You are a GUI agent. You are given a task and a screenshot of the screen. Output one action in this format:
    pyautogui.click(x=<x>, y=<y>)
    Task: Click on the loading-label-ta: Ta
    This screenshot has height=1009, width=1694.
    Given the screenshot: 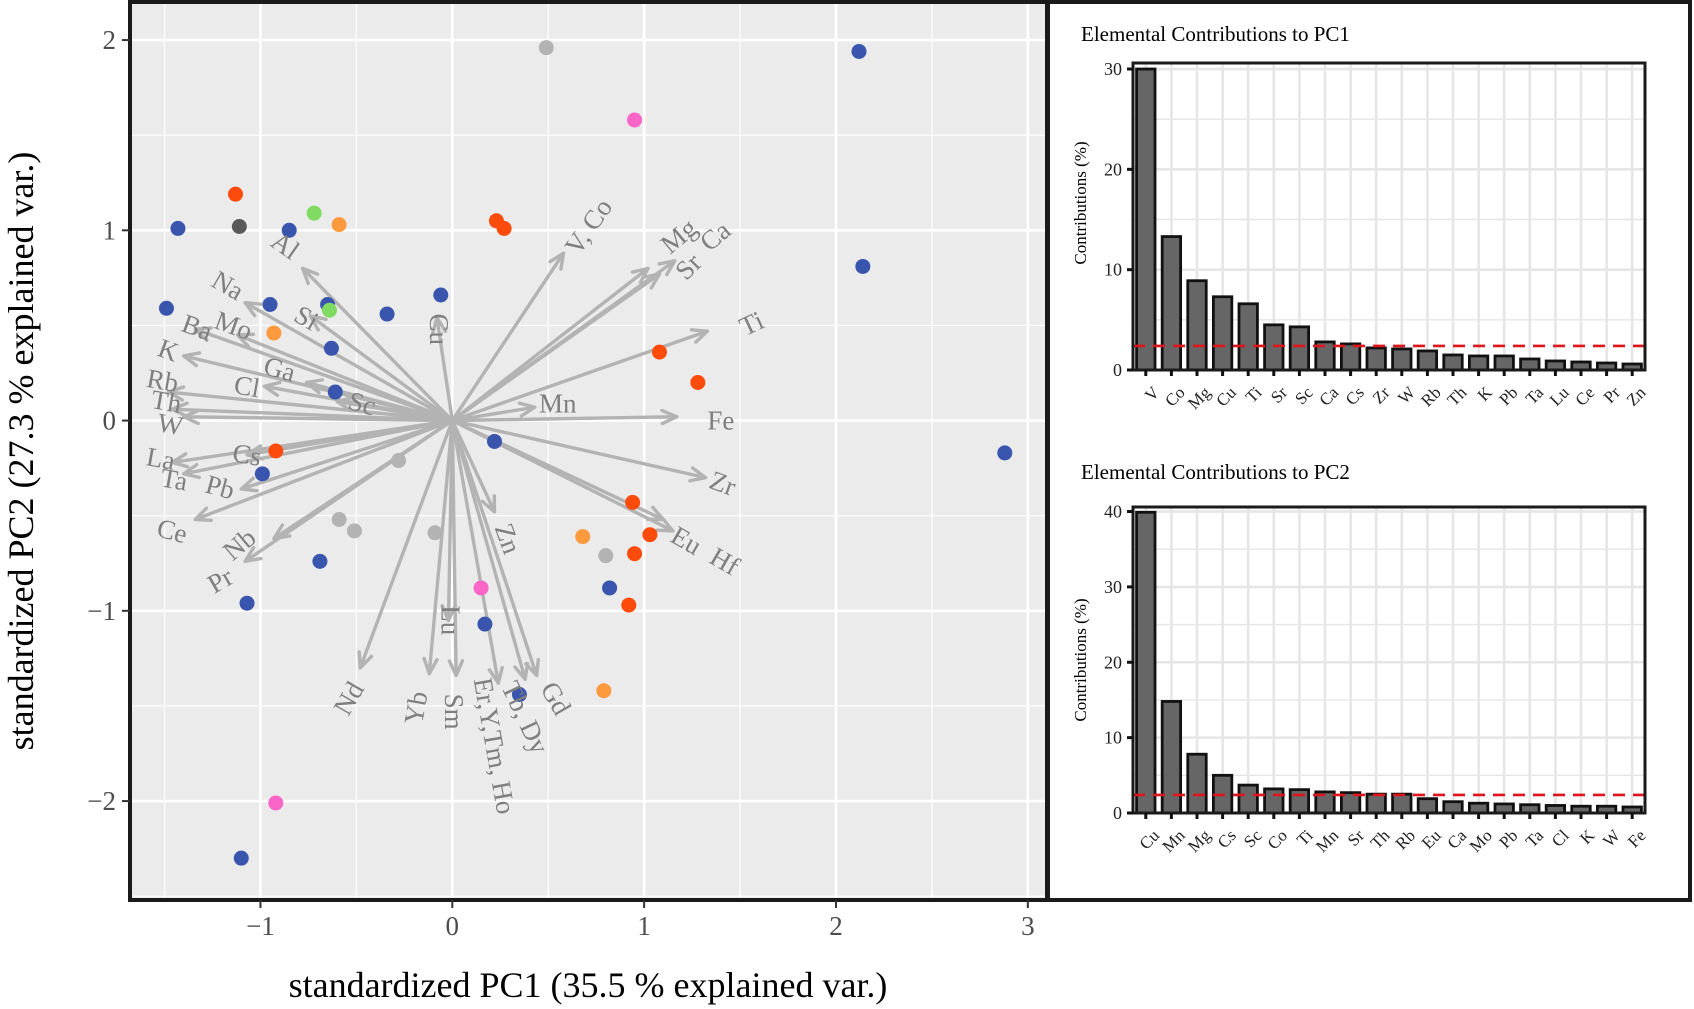 What is the action you would take?
    pyautogui.click(x=173, y=479)
    